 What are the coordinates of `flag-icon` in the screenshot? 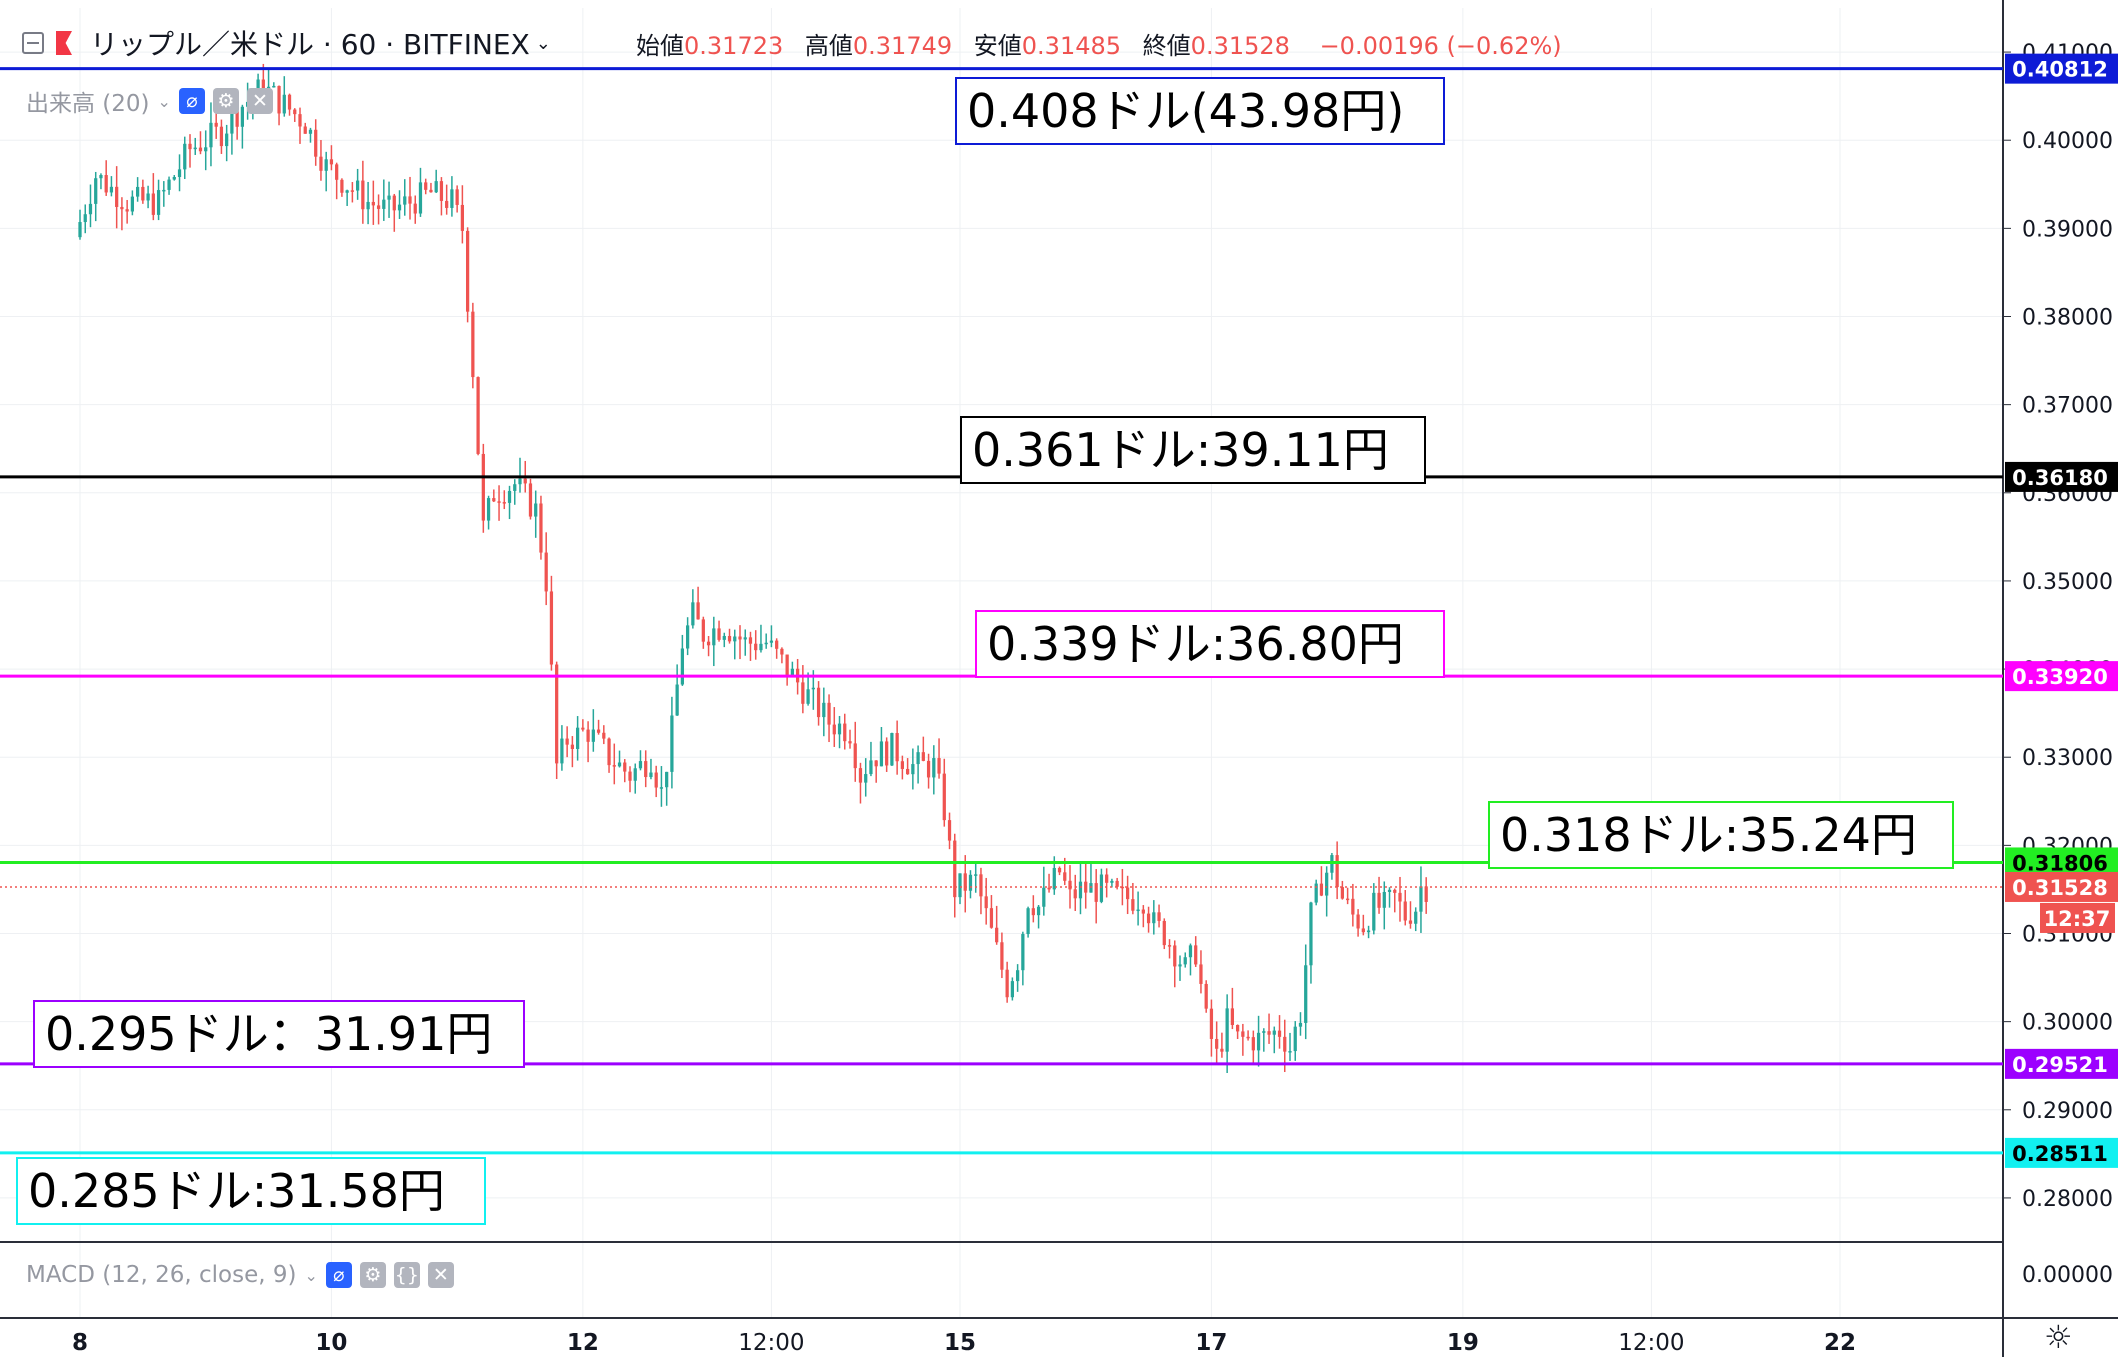 It's located at (64, 43).